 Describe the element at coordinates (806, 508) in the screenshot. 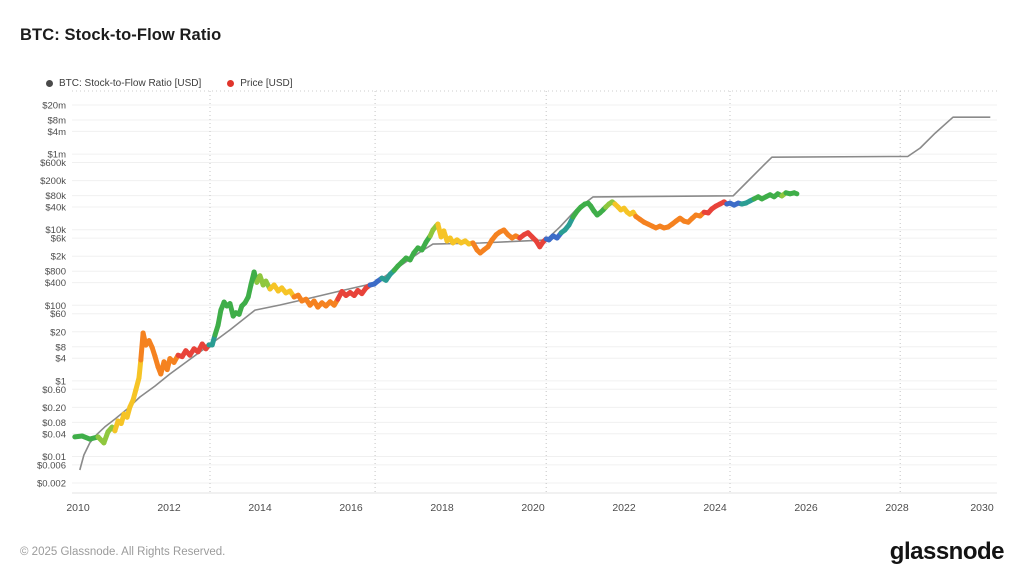

I see `x-tick-label: 2026` at that location.